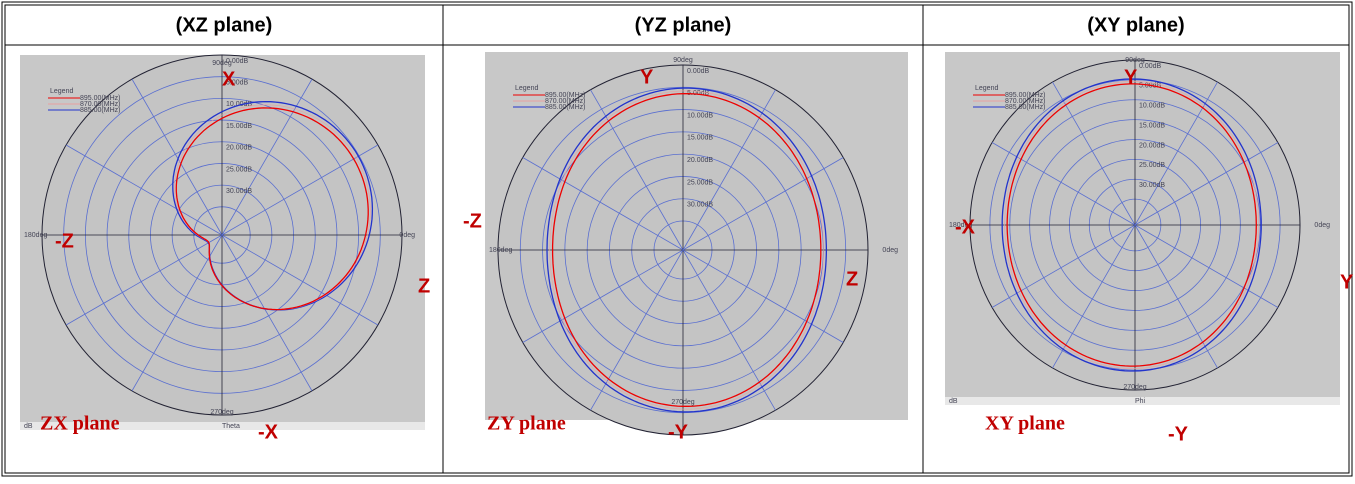 This screenshot has width=1355, height=484. What do you see at coordinates (224, 25) in the screenshot?
I see `column-header: (XZ plane)` at bounding box center [224, 25].